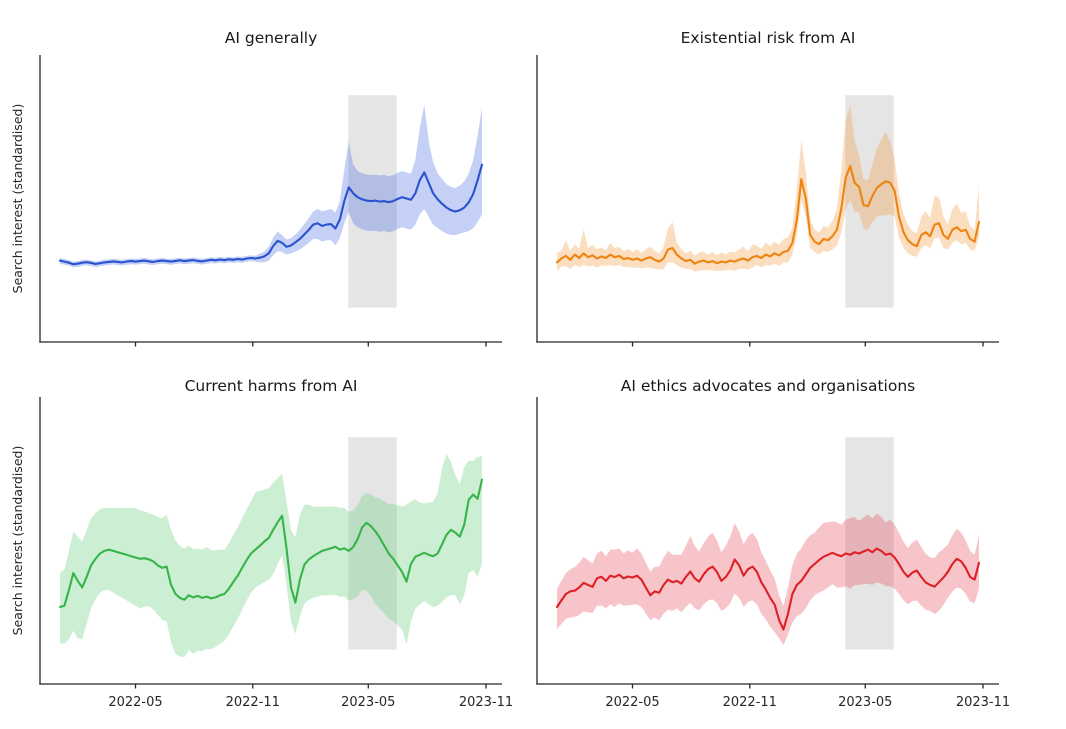  Describe the element at coordinates (768, 38) in the screenshot. I see `chart-title: Existential risk from AI` at that location.